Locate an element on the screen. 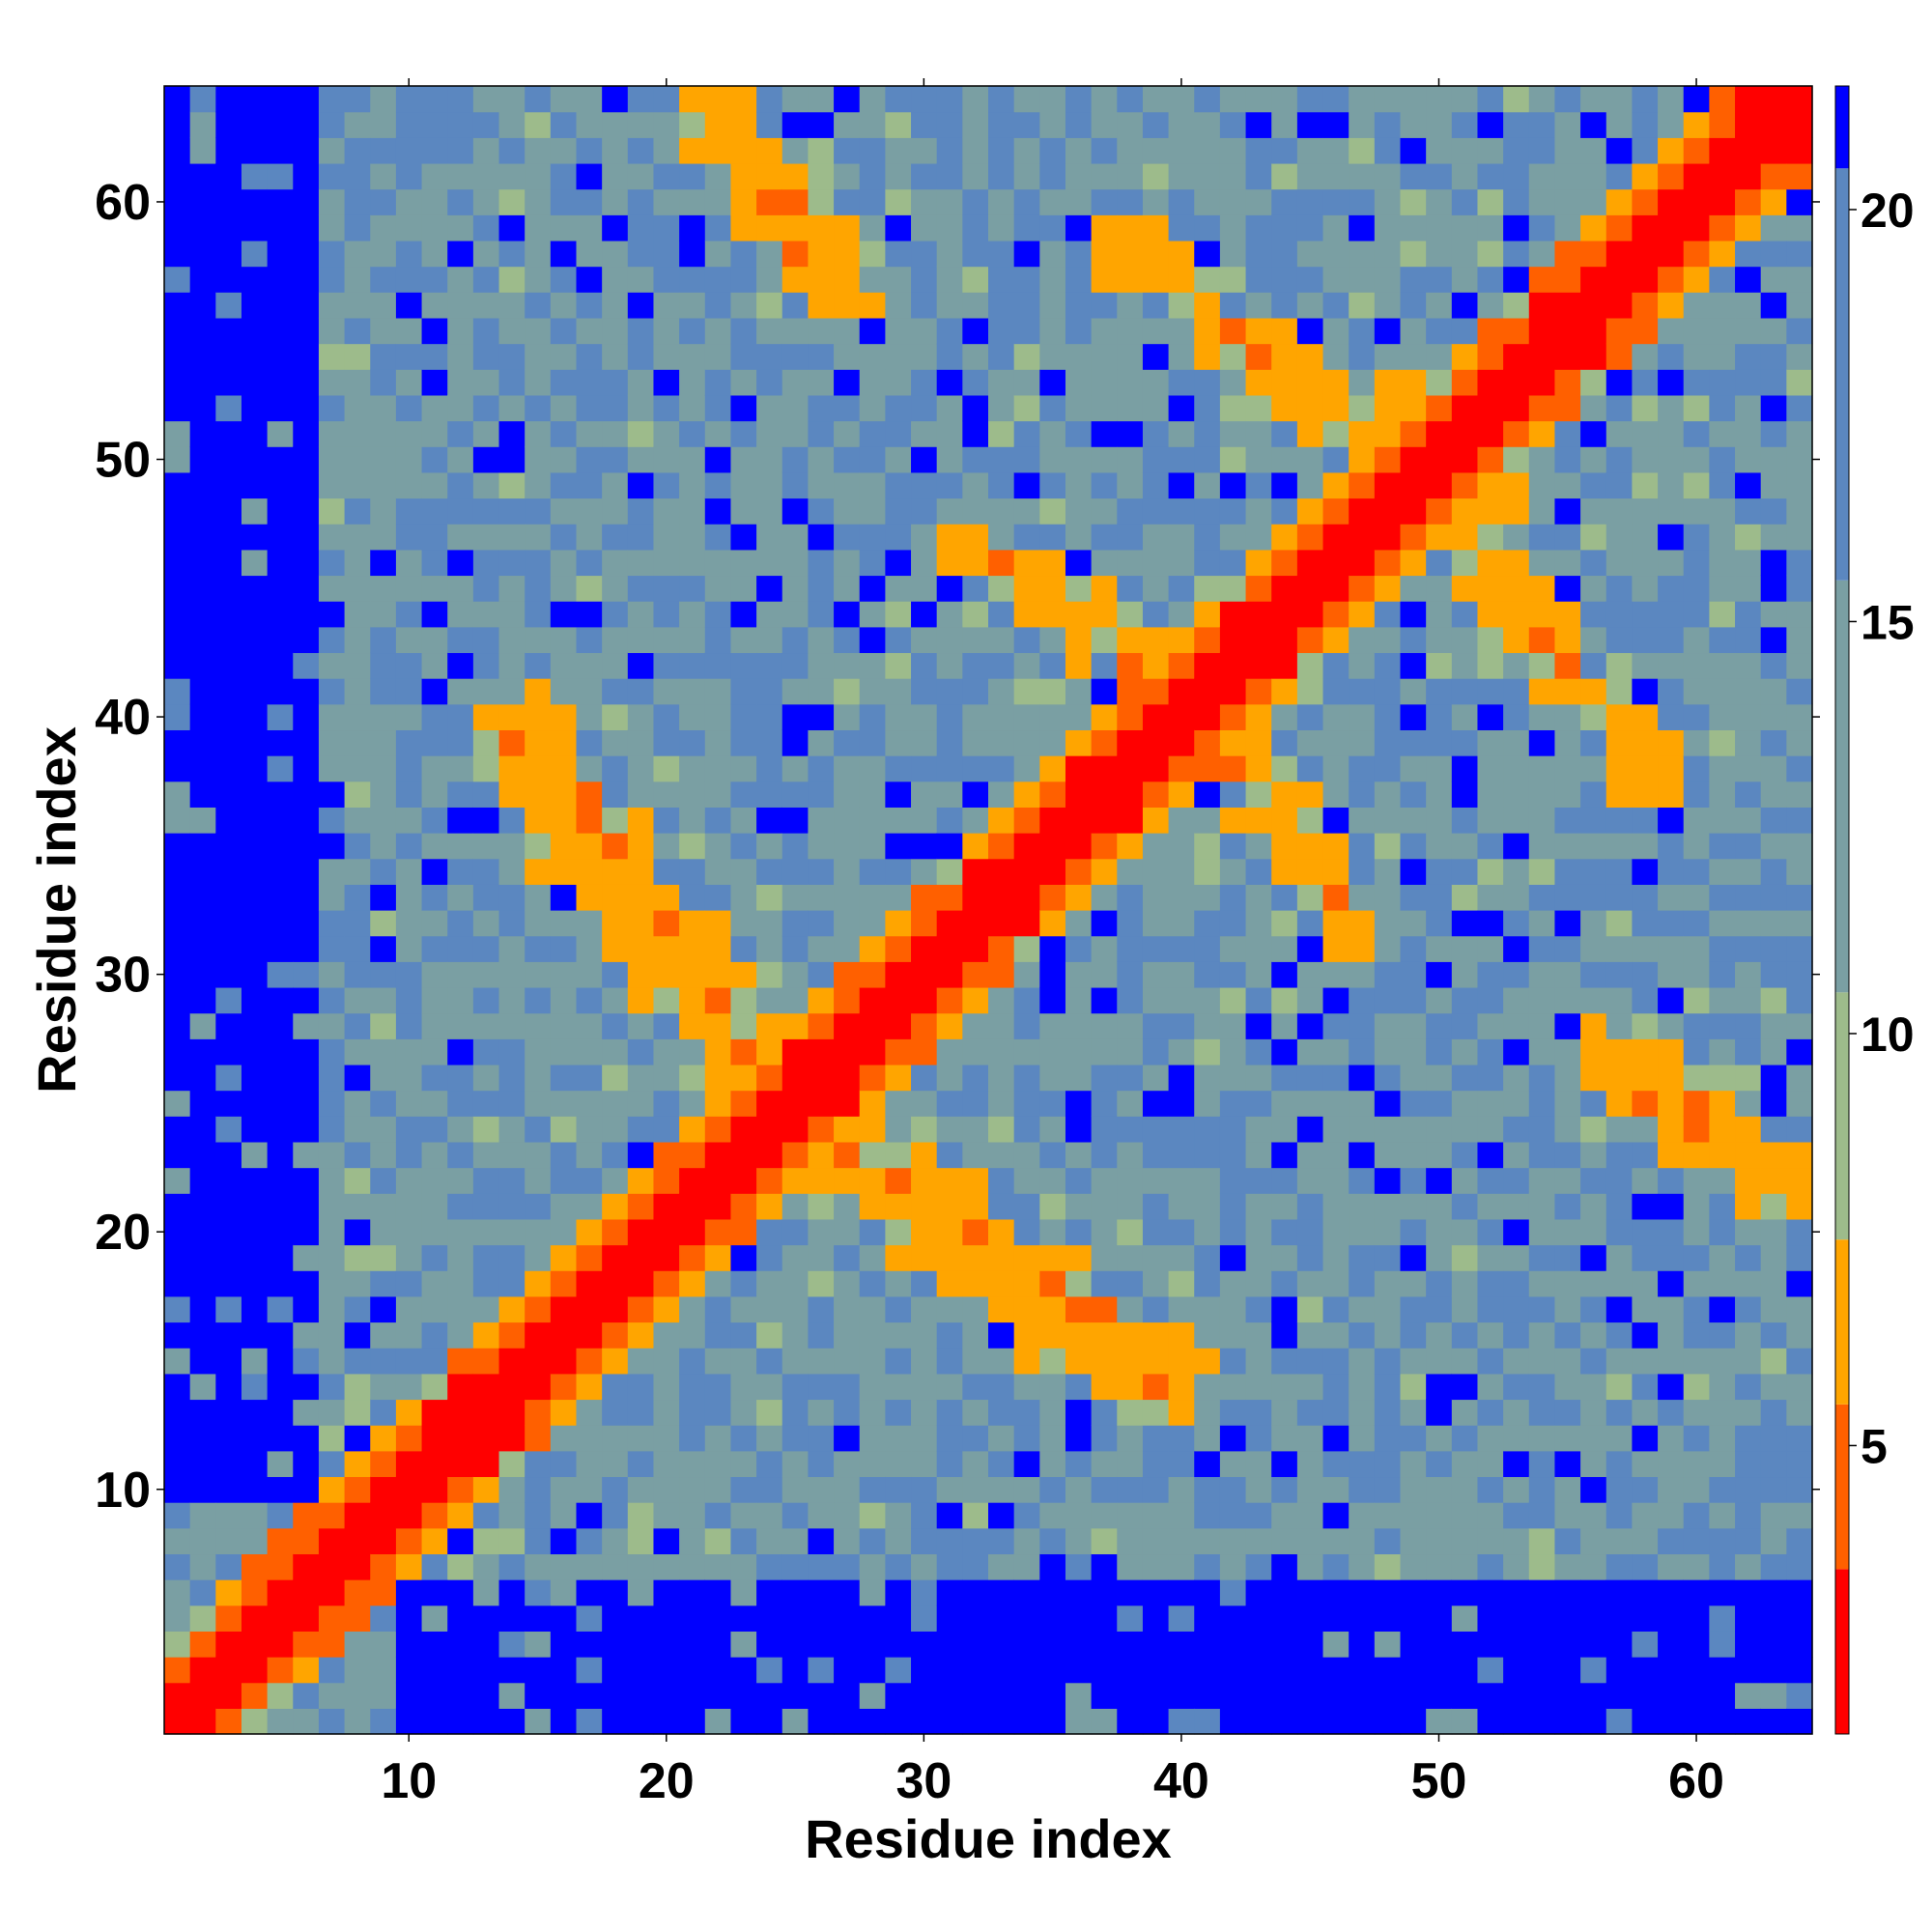  y-tick-label: 50 is located at coordinates (123, 461).